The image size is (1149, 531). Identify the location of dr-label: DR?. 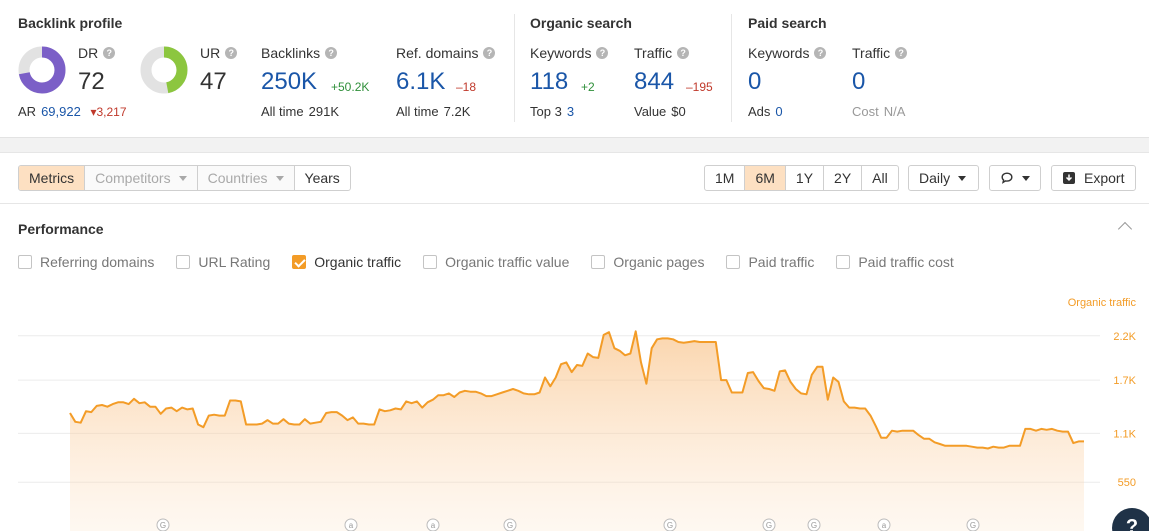
(97, 53).